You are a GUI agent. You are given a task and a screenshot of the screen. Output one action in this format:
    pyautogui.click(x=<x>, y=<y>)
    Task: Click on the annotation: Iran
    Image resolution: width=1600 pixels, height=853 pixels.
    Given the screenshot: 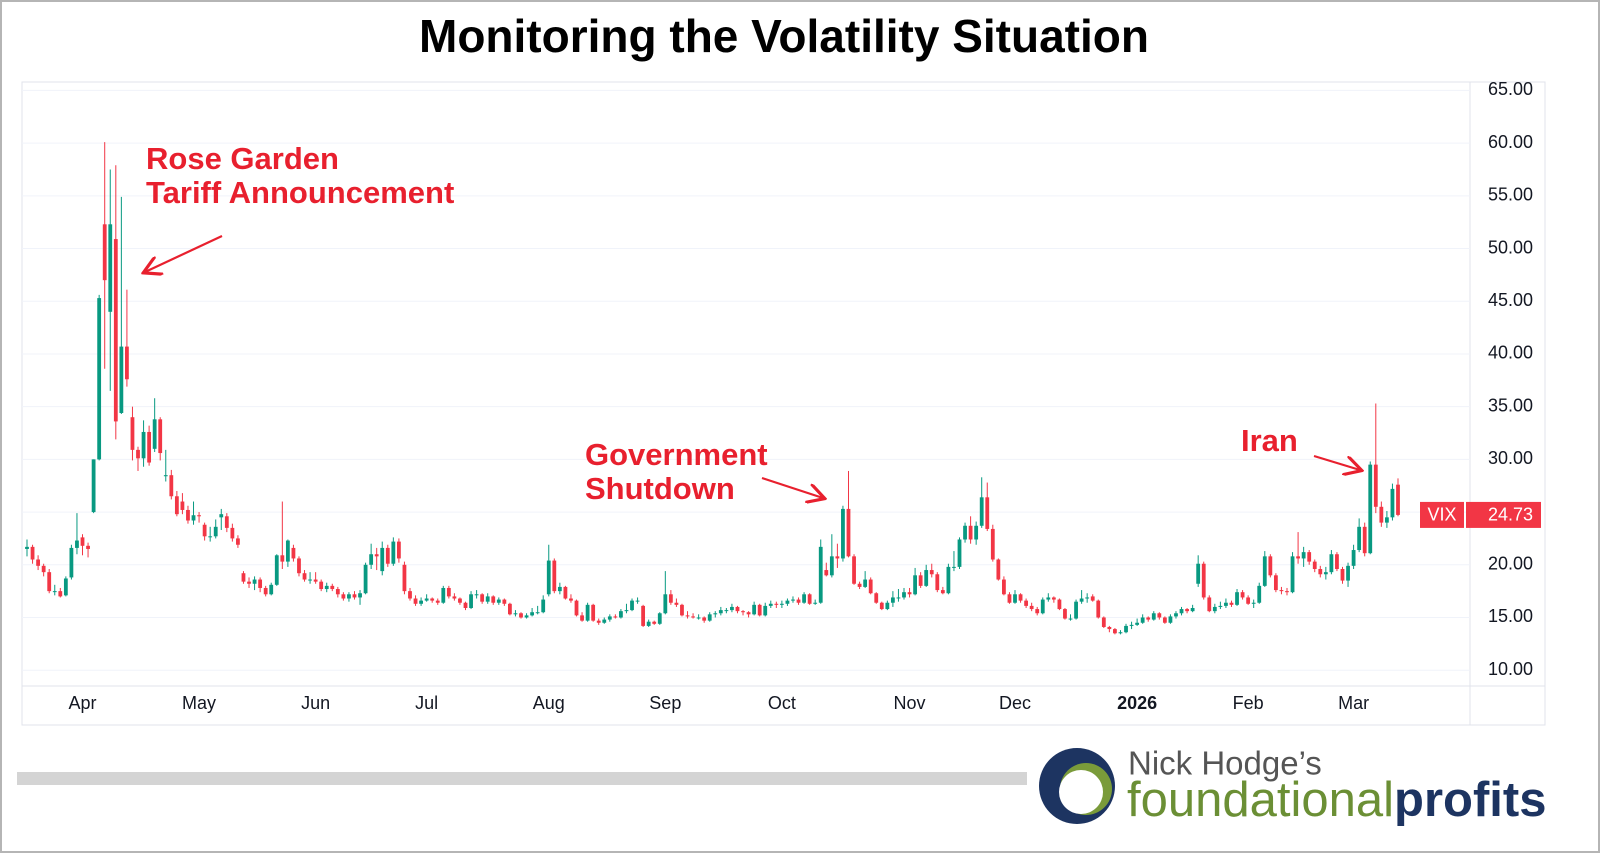 What is the action you would take?
    pyautogui.click(x=1269, y=440)
    